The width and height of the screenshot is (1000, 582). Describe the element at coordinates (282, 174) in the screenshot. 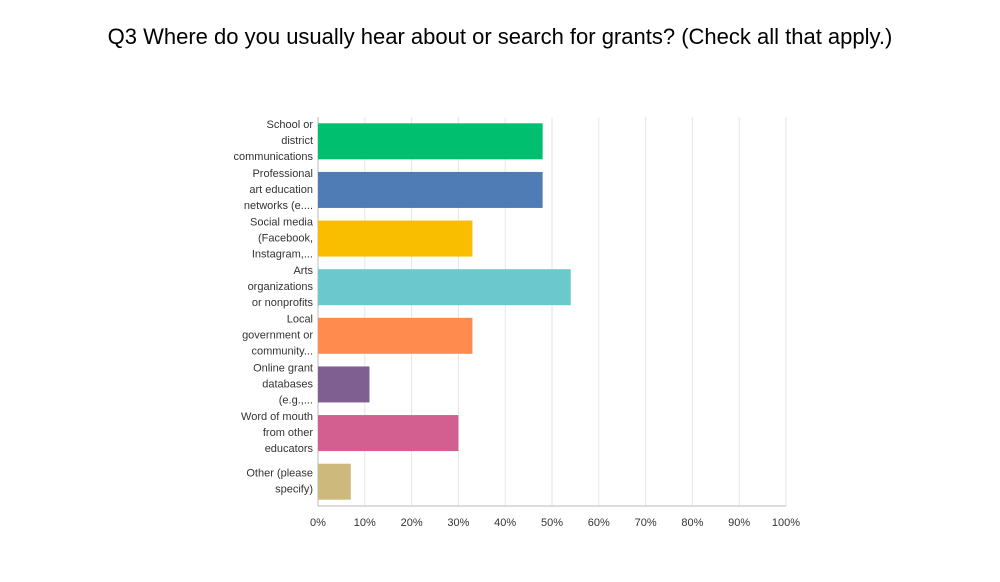

I see `y-tick-label: Professional` at that location.